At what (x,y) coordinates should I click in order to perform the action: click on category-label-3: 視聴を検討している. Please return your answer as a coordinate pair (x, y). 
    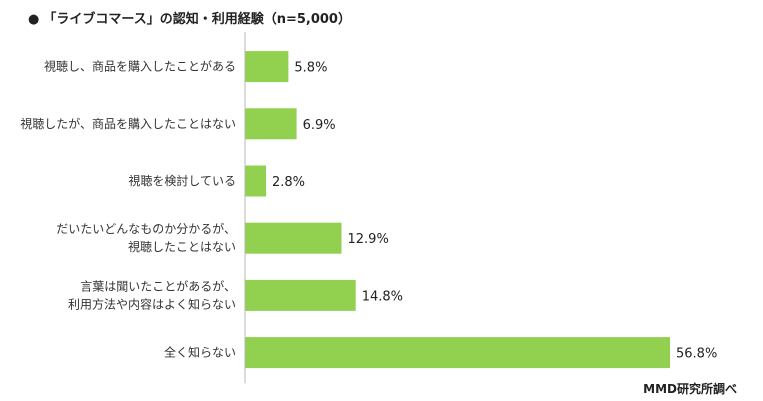
    Looking at the image, I should click on (182, 180).